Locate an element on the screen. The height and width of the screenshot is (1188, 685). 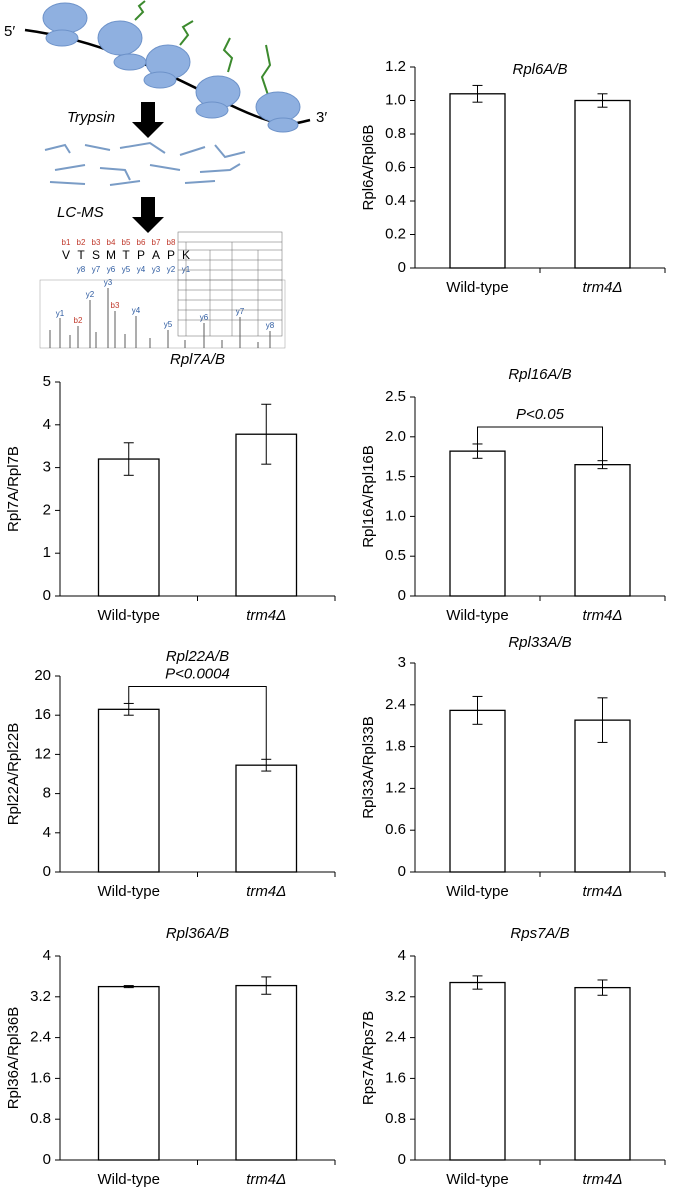
y-axis-label: Rpl7A/Rpl7B is located at coordinates (13, 489).